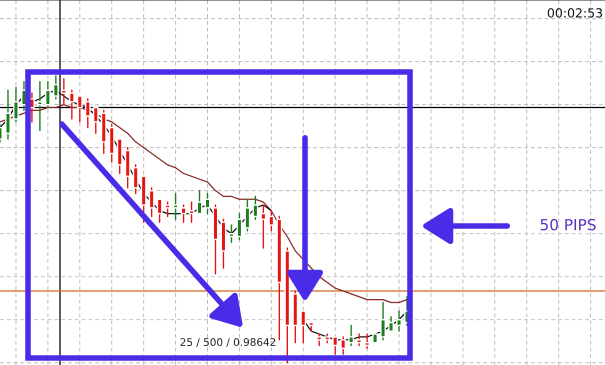 The width and height of the screenshot is (605, 365). What do you see at coordinates (228, 342) in the screenshot?
I see `annotation: 25 / 500 / 0.98642` at bounding box center [228, 342].